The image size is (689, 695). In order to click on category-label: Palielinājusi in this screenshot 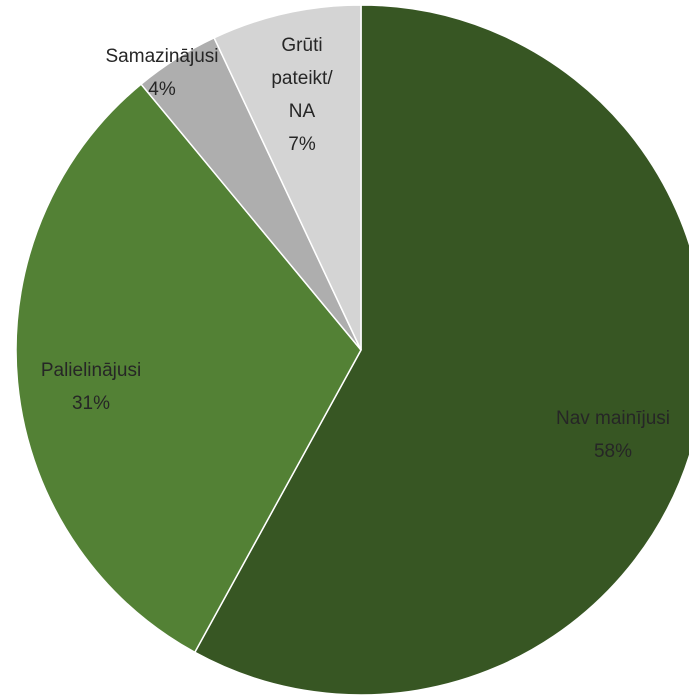, I will do `click(91, 370)`.